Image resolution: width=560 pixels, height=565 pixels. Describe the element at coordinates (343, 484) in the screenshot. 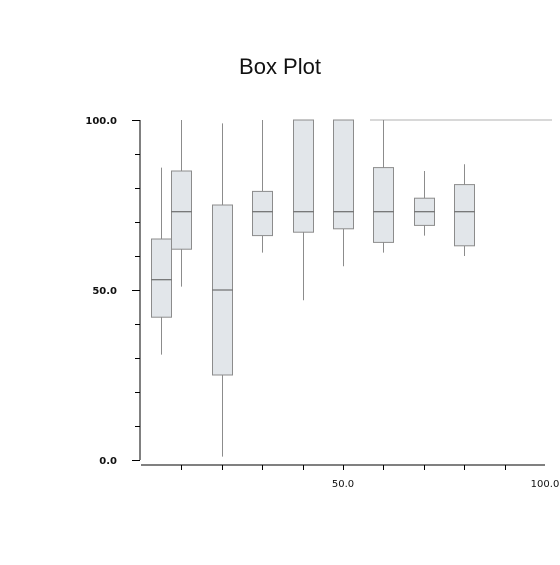

I see `x-tick-label: 50.0` at that location.